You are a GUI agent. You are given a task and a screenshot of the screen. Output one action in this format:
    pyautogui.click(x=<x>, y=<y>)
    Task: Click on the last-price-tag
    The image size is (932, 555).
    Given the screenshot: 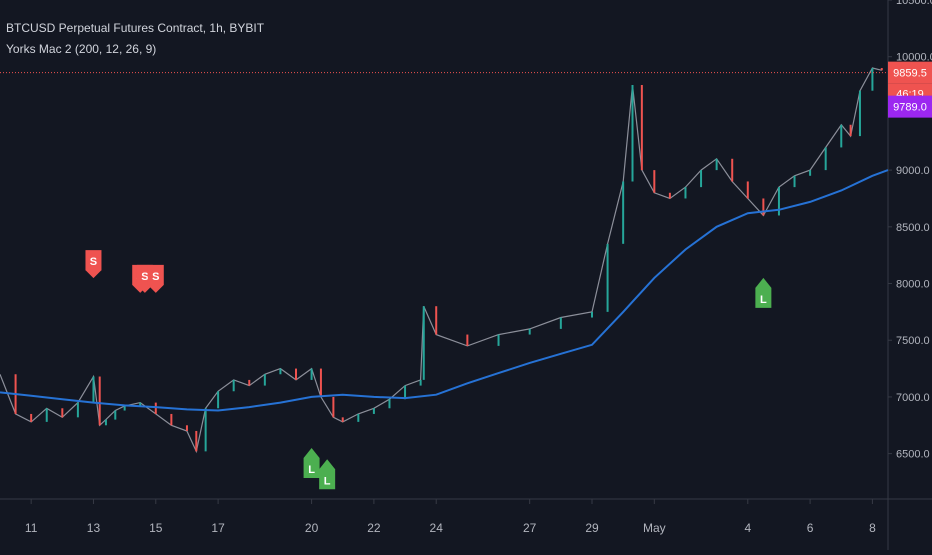 What is the action you would take?
    pyautogui.click(x=910, y=72)
    